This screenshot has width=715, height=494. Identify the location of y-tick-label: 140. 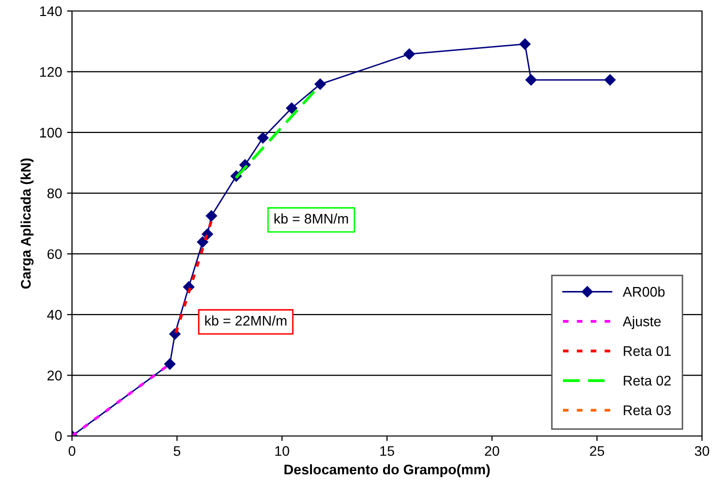
(51, 11).